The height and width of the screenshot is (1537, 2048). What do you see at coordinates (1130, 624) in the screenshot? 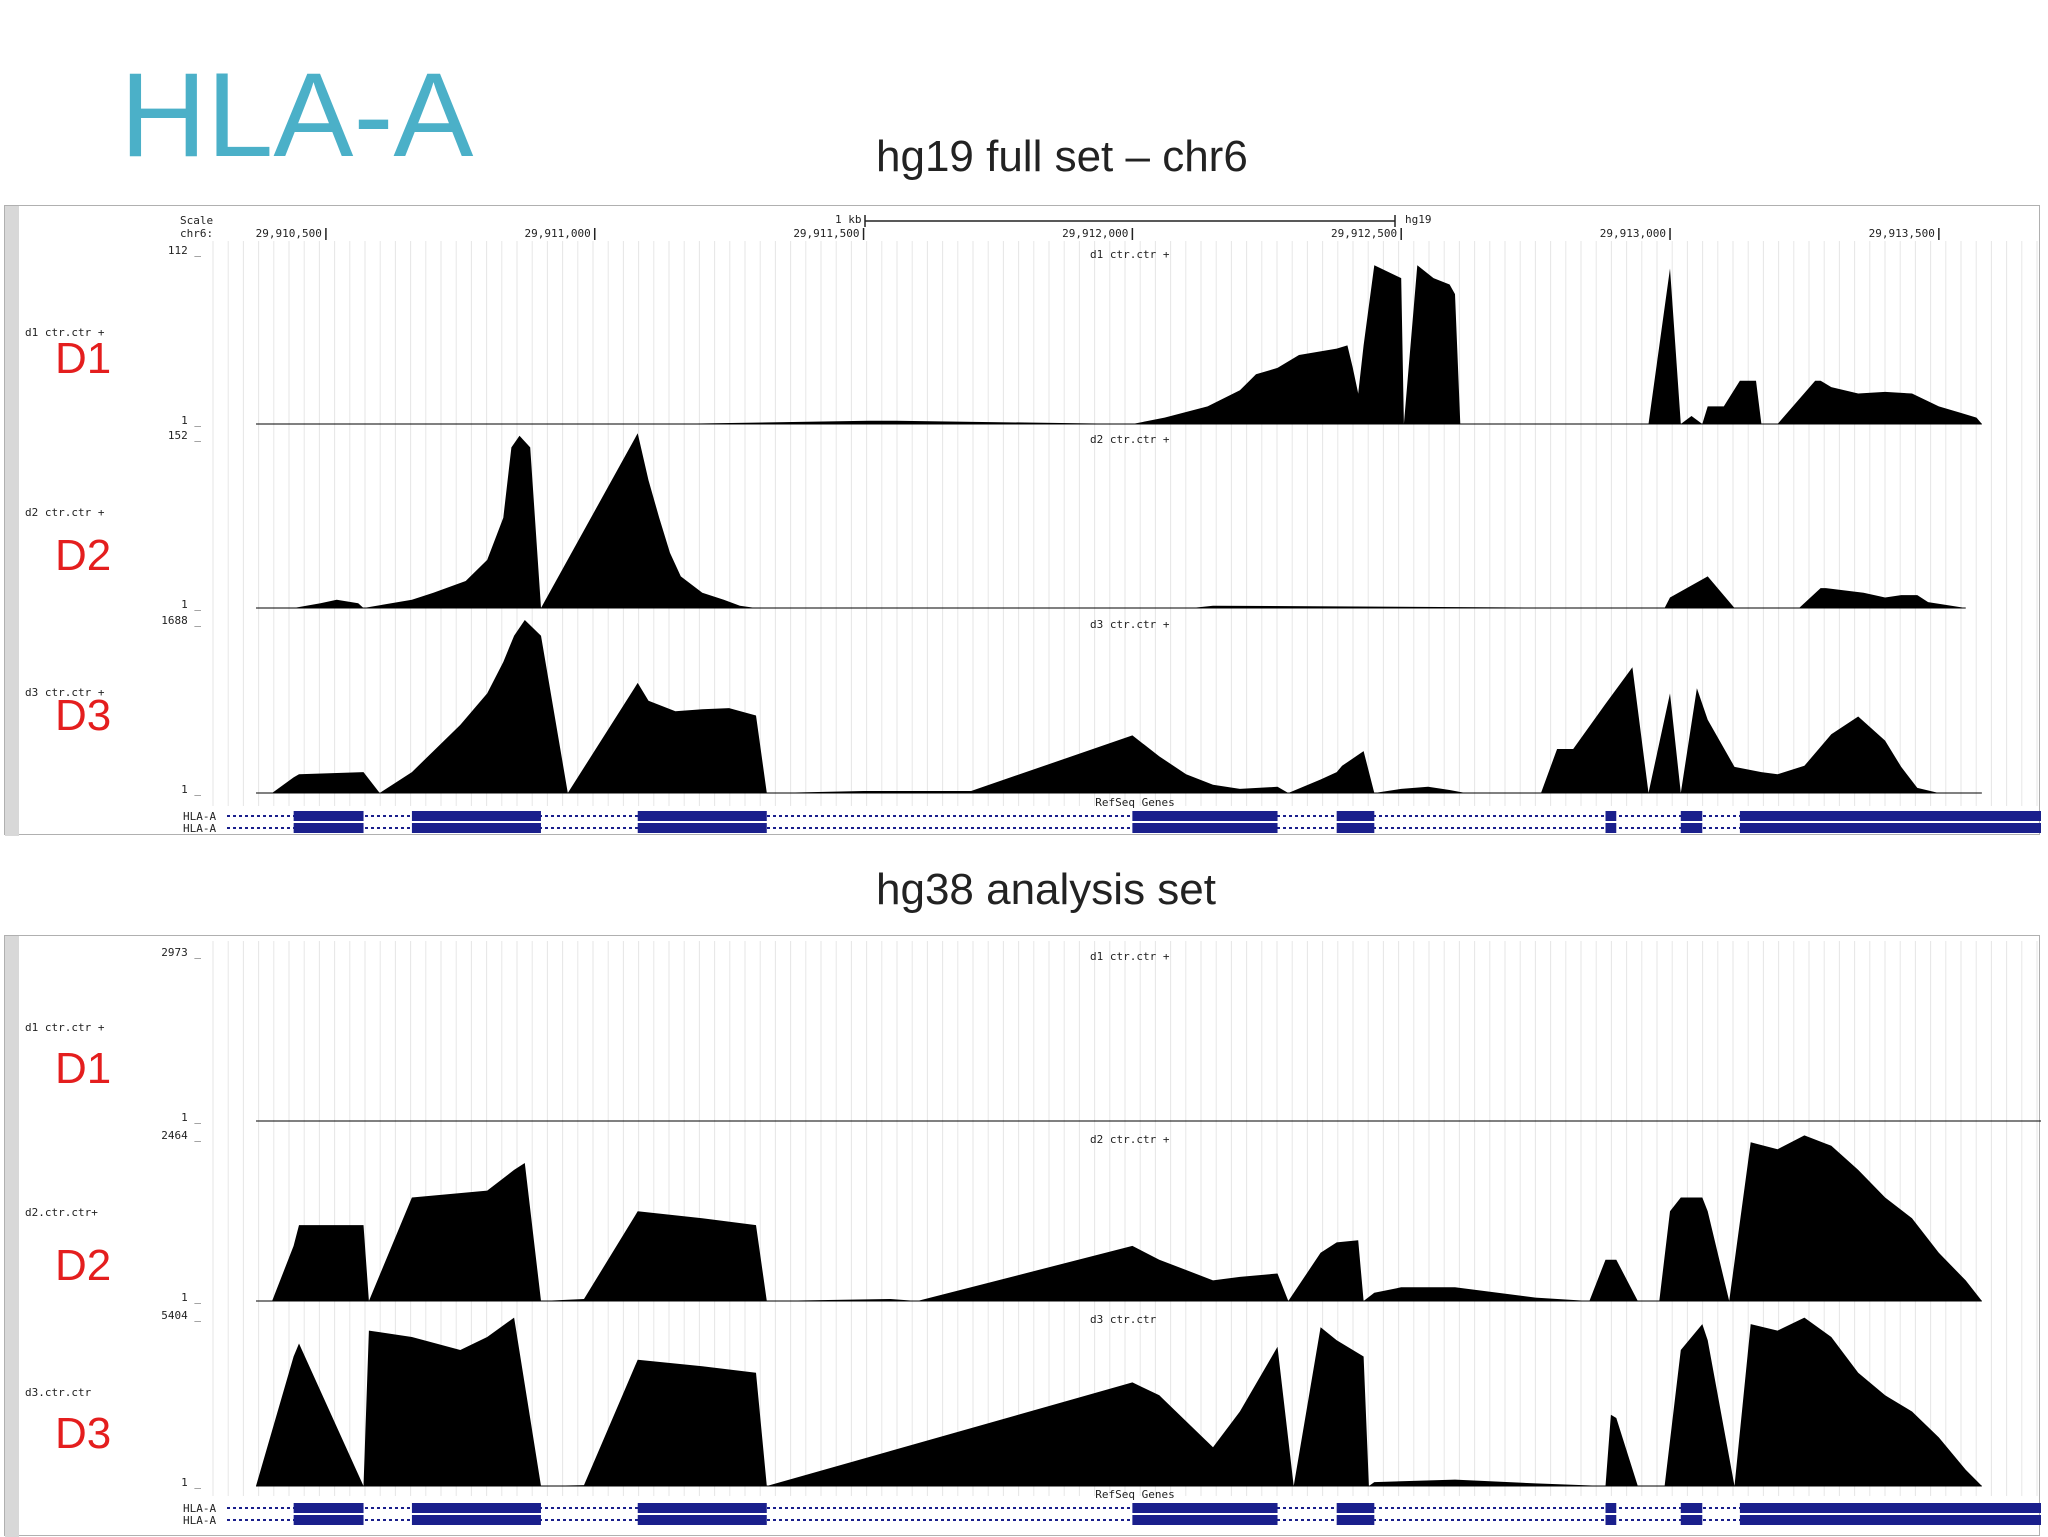
I see `track-center-label: d3 ctr.ctr +` at bounding box center [1130, 624].